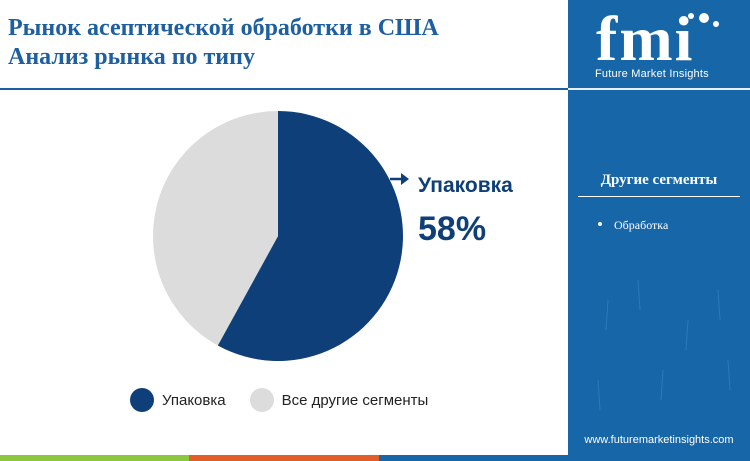 This screenshot has width=750, height=461. Describe the element at coordinates (194, 400) in the screenshot. I see `legend-label-packaging: Упаковка` at that location.